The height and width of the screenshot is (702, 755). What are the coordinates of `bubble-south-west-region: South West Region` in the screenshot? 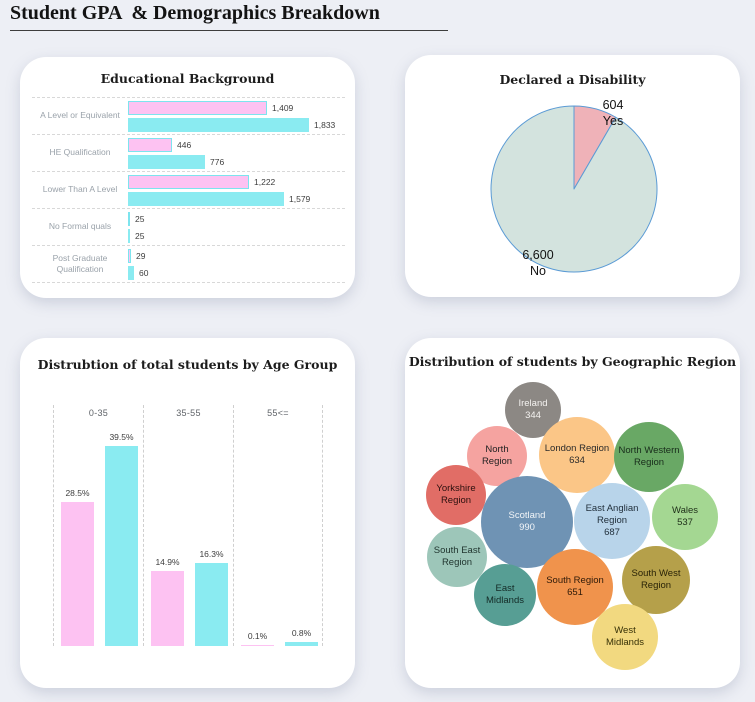 It's located at (656, 580).